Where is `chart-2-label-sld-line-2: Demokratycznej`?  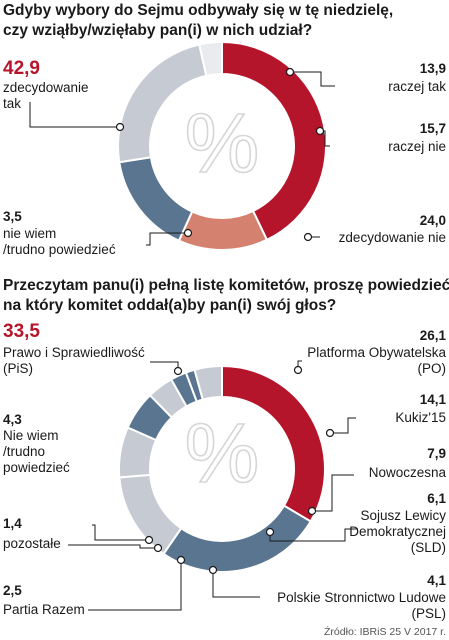 chart-2-label-sld-line-2: Demokratycznej is located at coordinates (397, 531).